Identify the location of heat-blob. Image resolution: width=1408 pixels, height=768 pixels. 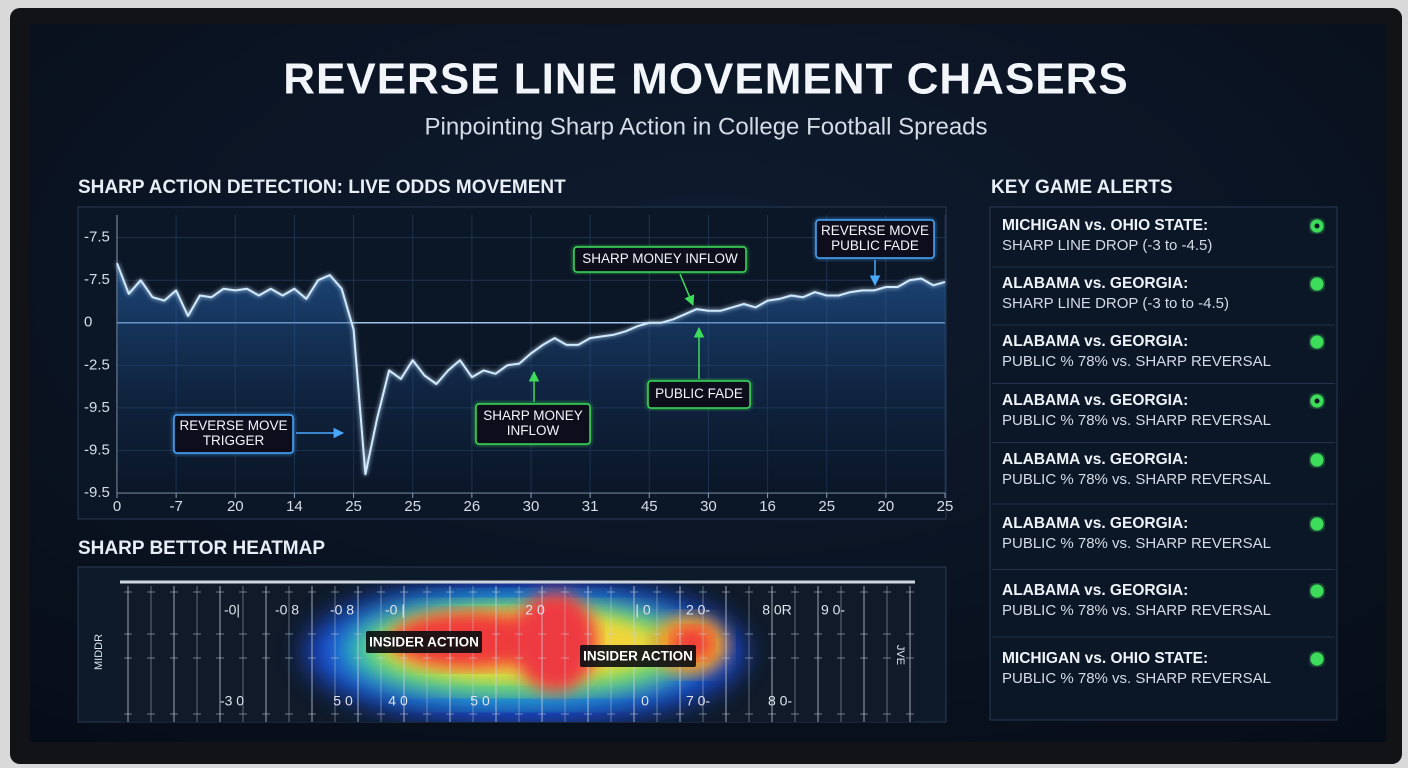
(555, 642).